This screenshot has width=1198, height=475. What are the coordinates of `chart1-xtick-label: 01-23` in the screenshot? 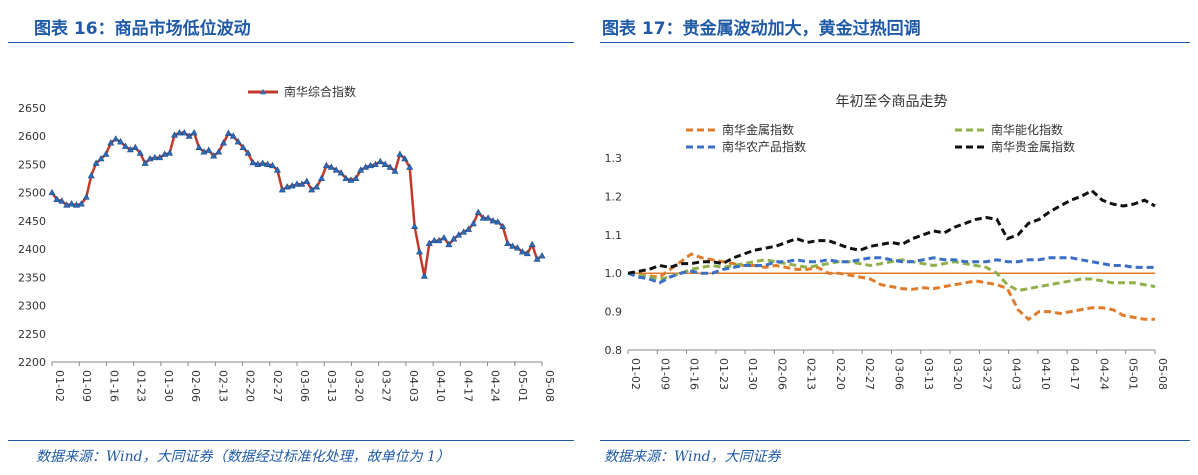 It's located at (723, 374).